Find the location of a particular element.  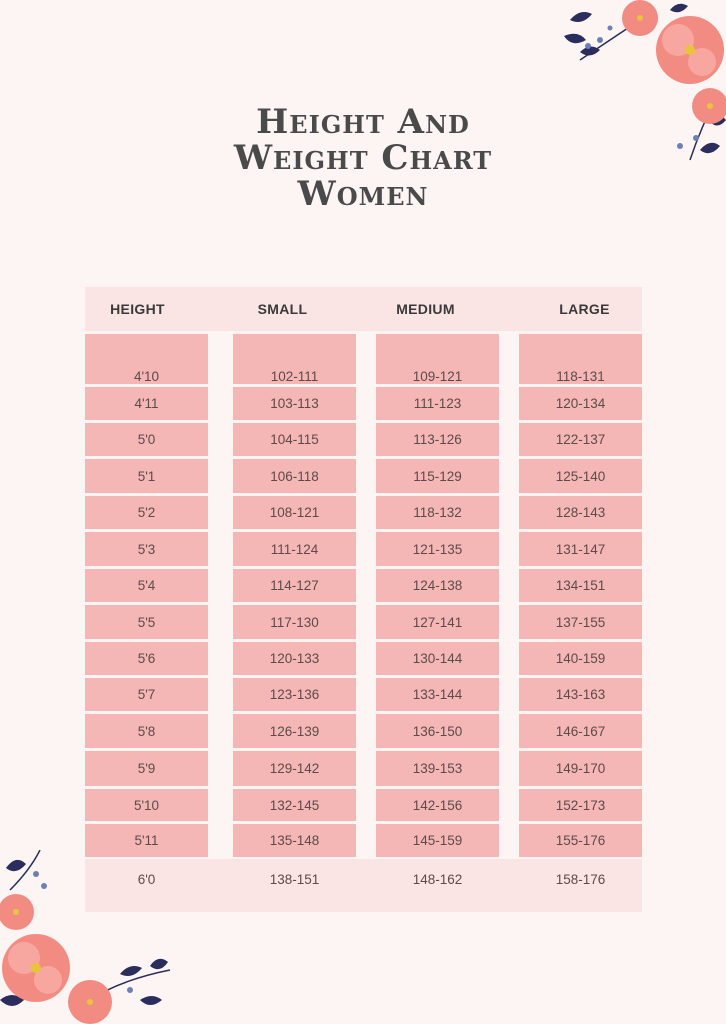

table-cell: 5'2 is located at coordinates (146, 512).